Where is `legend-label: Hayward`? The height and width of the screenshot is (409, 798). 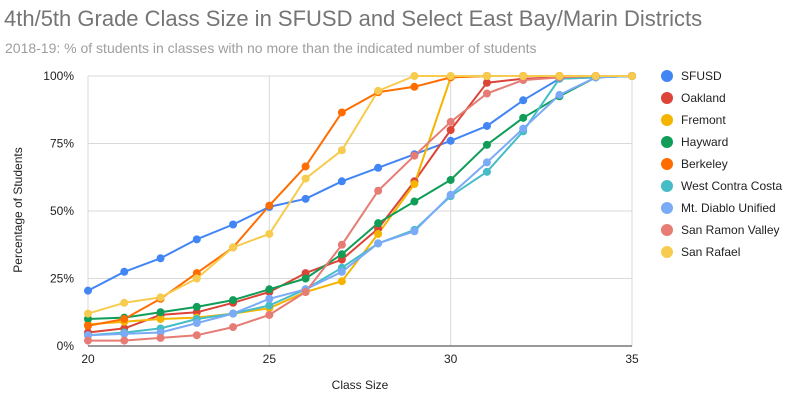 legend-label: Hayward is located at coordinates (704, 142).